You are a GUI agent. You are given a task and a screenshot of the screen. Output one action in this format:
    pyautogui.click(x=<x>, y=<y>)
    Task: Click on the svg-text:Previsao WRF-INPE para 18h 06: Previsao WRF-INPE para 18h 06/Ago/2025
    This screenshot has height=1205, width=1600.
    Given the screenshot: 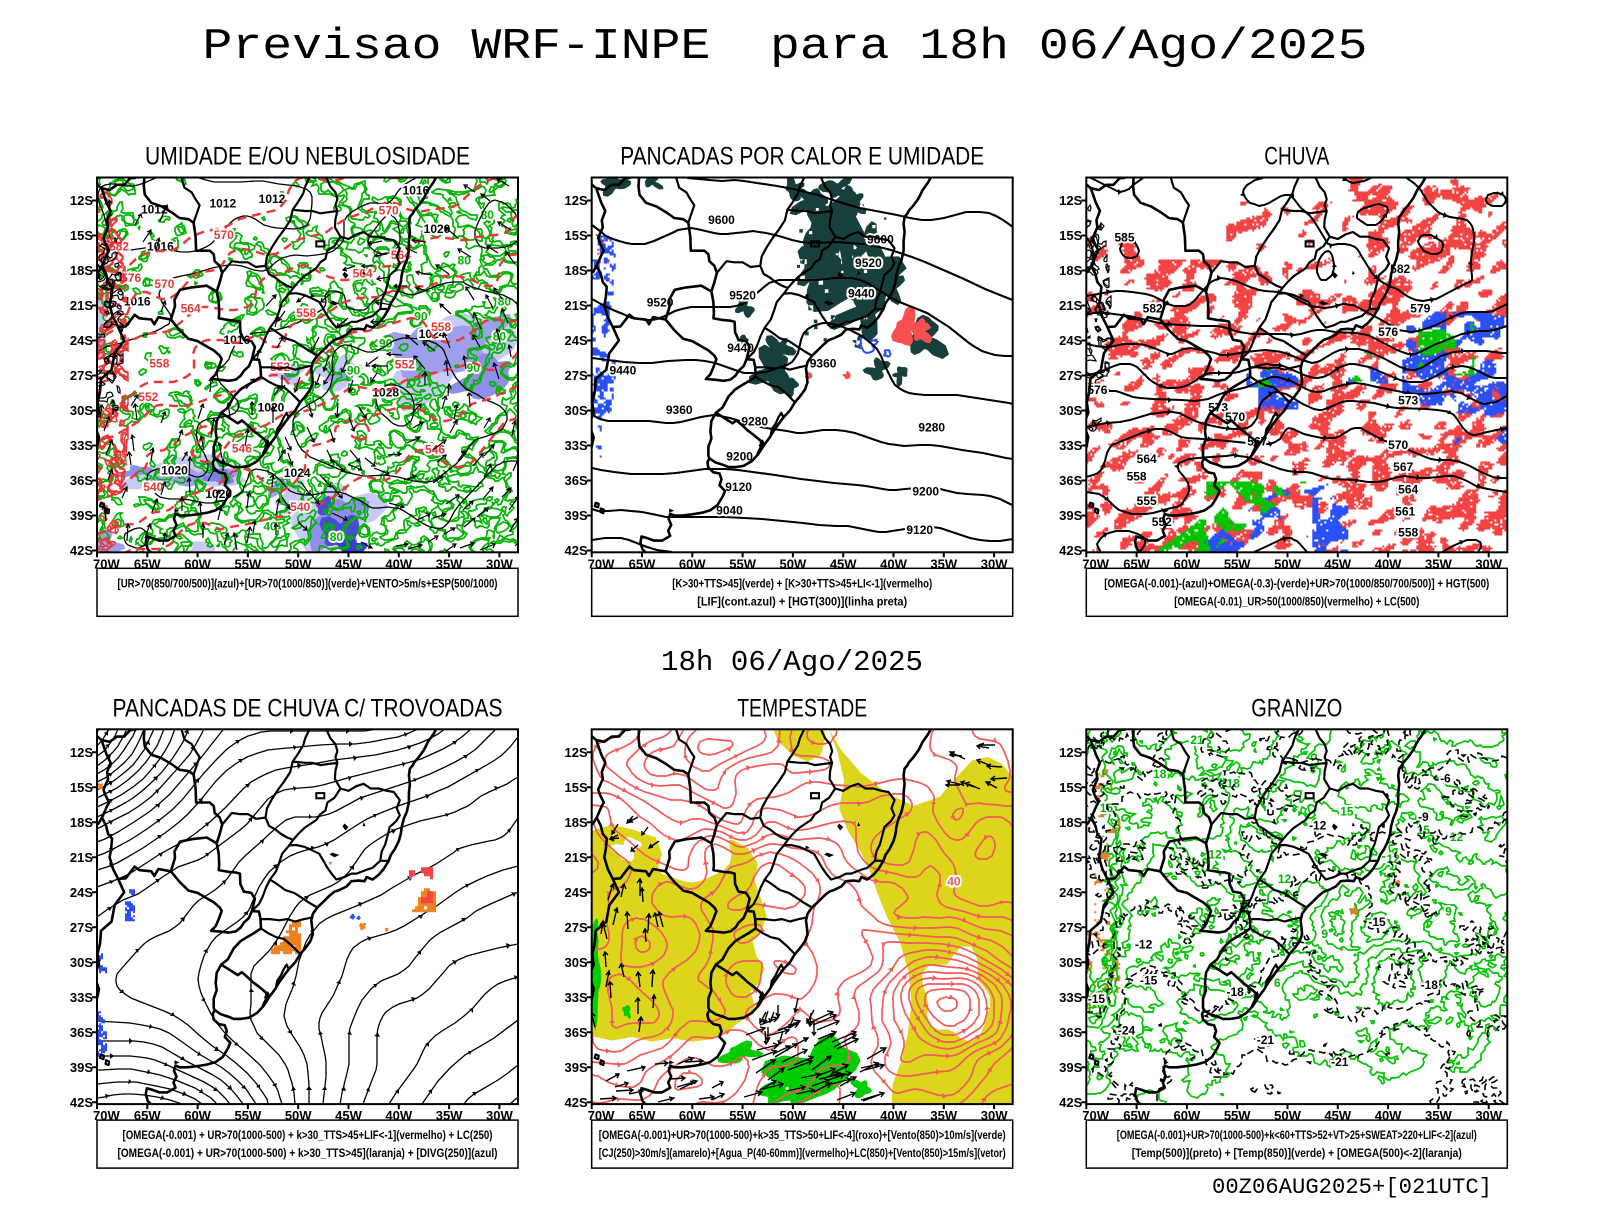 What is the action you would take?
    pyautogui.click(x=785, y=47)
    